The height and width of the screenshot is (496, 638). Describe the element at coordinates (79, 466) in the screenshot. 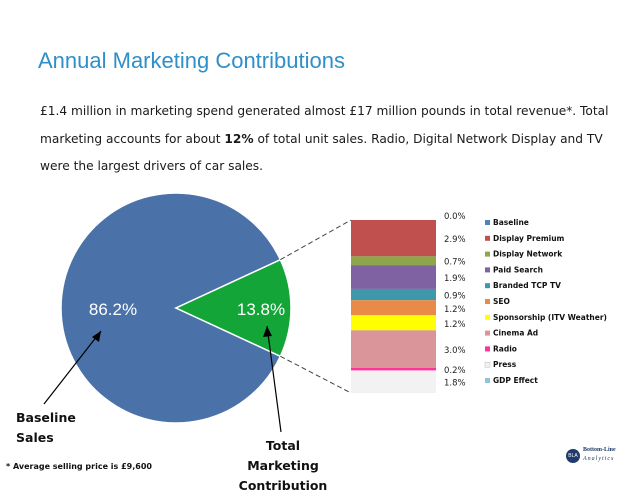

I see `footnote: * Average selling price is £9,600` at that location.